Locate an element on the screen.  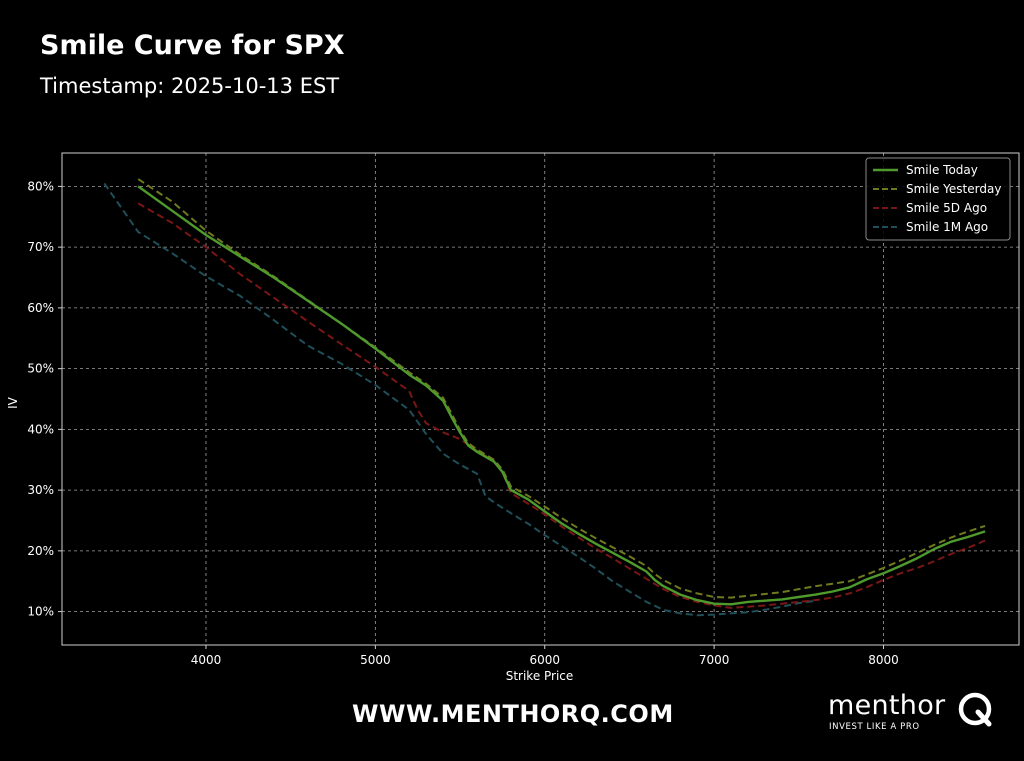
legend-entry: Smile 1M Ago is located at coordinates (947, 227).